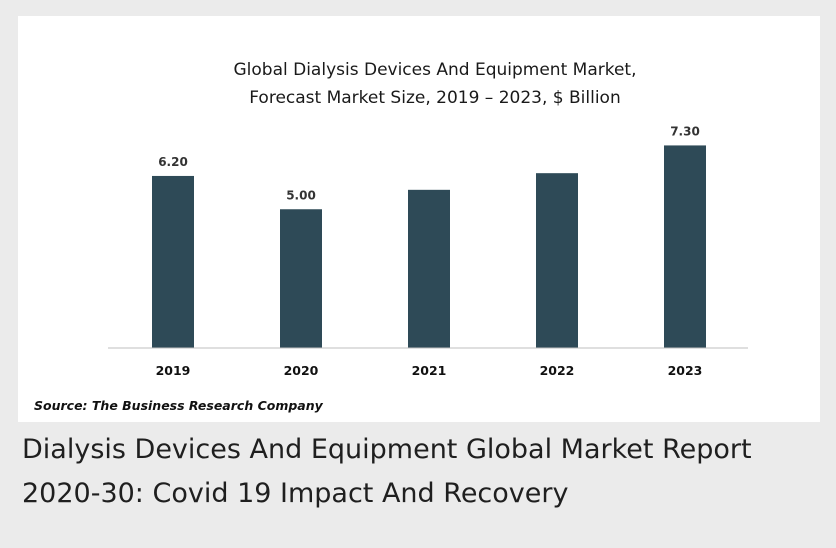  What do you see at coordinates (557, 260) in the screenshot?
I see `bar-2022` at bounding box center [557, 260].